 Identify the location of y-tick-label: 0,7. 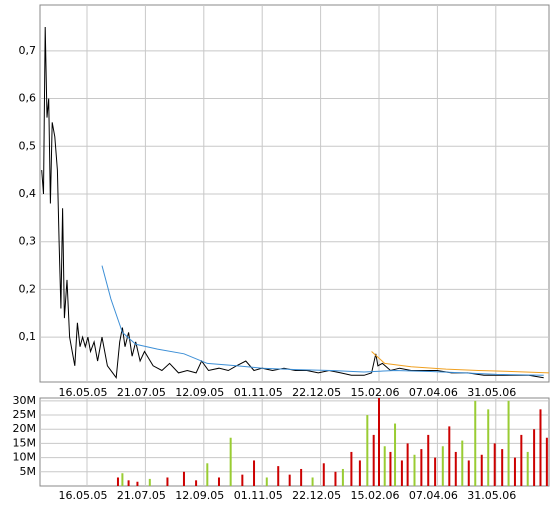
(28, 50).